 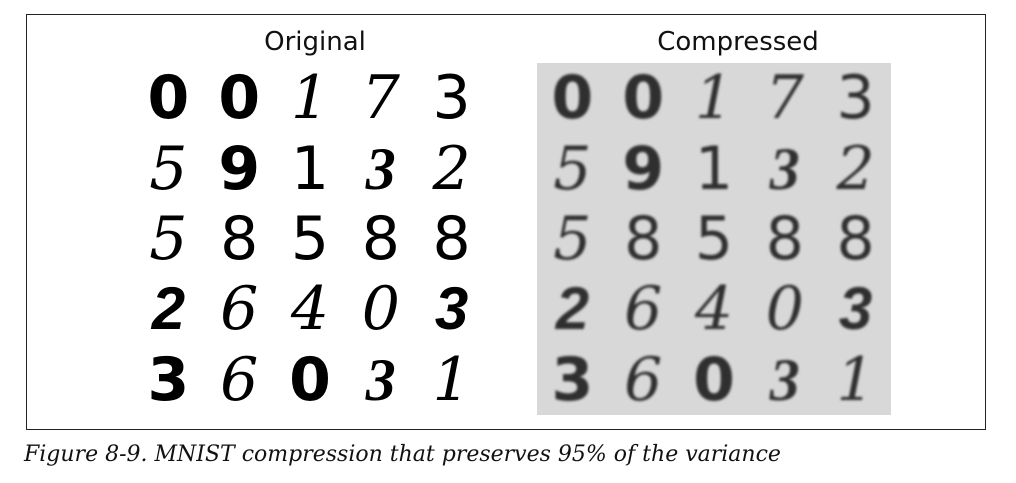 What do you see at coordinates (315, 42) in the screenshot?
I see `panel-title-original: Original` at bounding box center [315, 42].